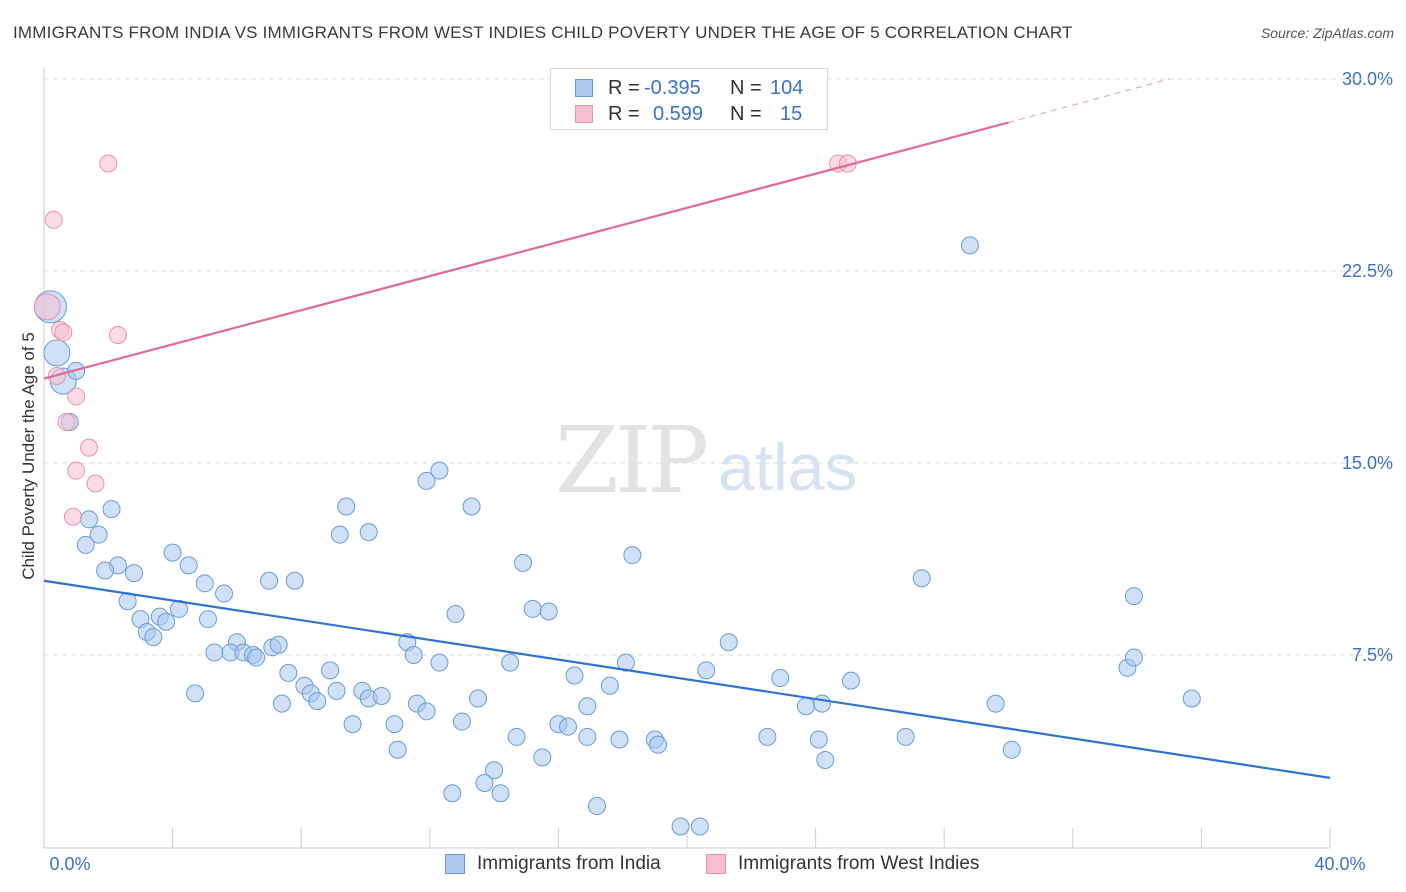  Describe the element at coordinates (678, 114) in the screenshot. I see `legend-r-value: 0.599` at that location.